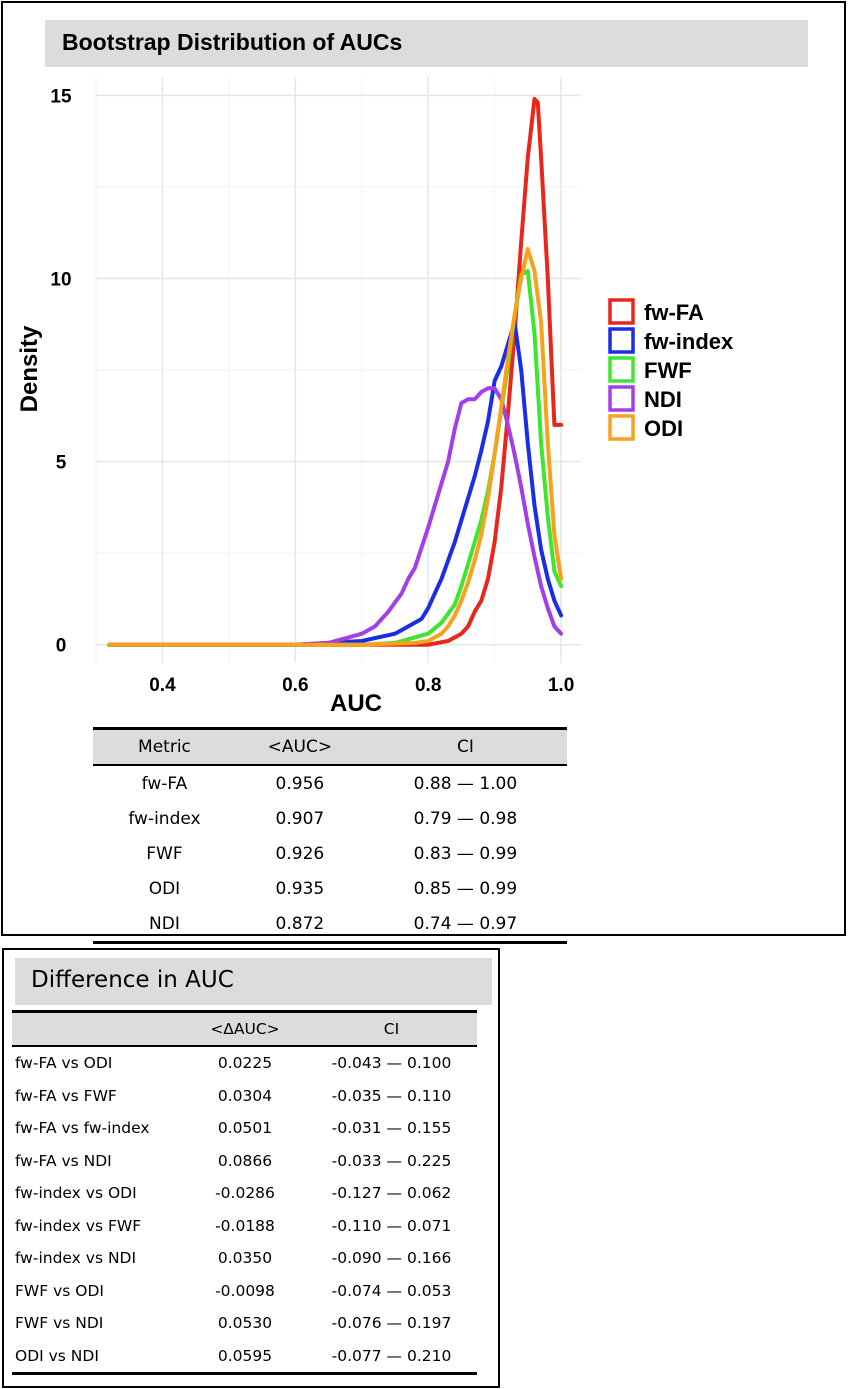  What do you see at coordinates (391, 1258) in the screenshot?
I see `ci-cell: -0.090 — 0.166` at bounding box center [391, 1258].